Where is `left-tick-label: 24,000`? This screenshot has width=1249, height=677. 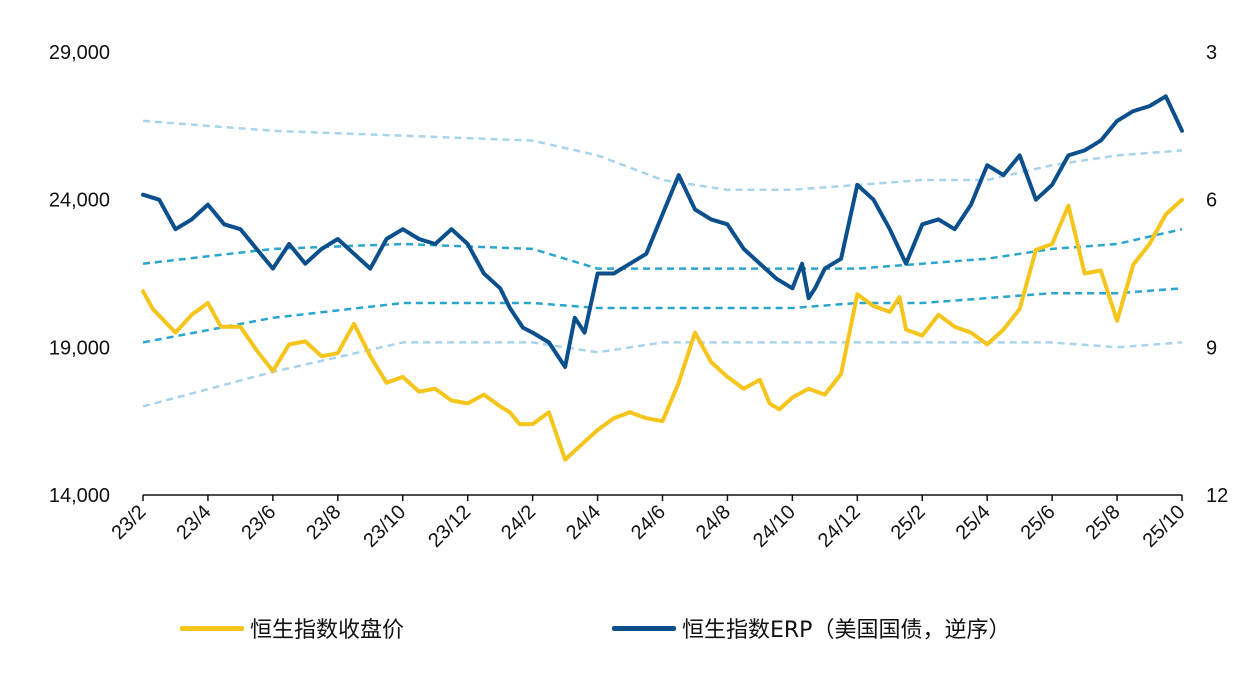
left-tick-label: 24,000 is located at coordinates (79, 201).